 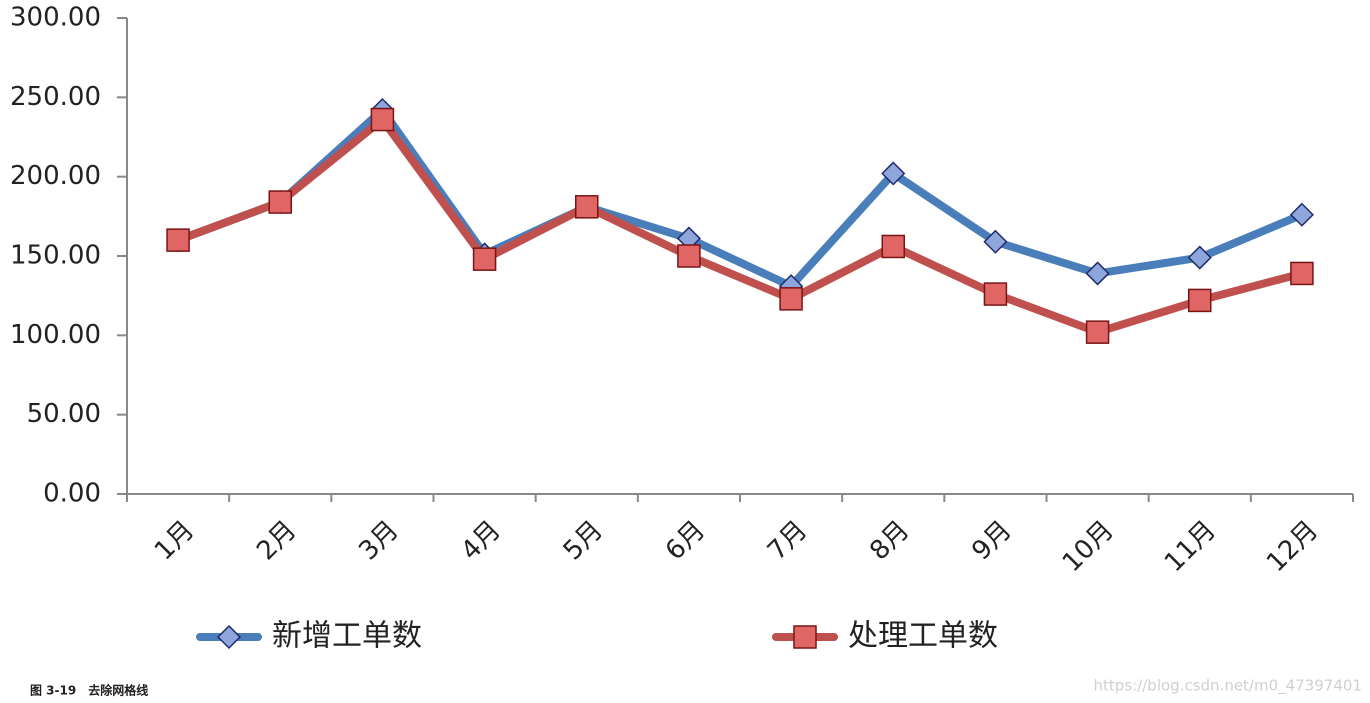 I want to click on x-tick-label: 4月, so click(x=481, y=540).